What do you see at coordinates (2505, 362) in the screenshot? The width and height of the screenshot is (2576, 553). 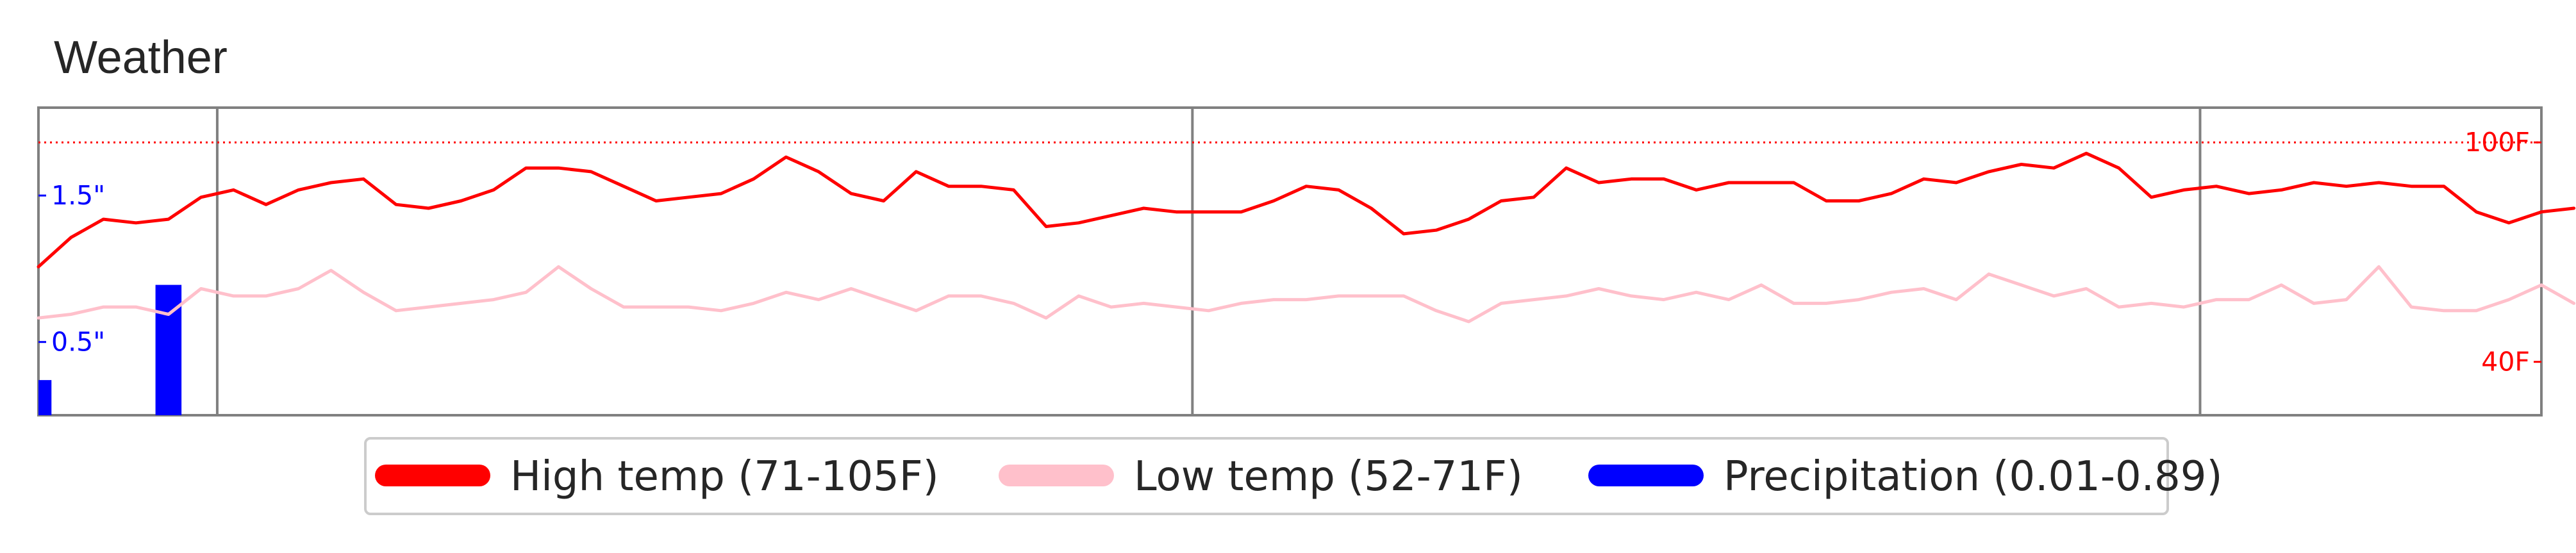 I see `right-tick-label-1: 40F` at bounding box center [2505, 362].